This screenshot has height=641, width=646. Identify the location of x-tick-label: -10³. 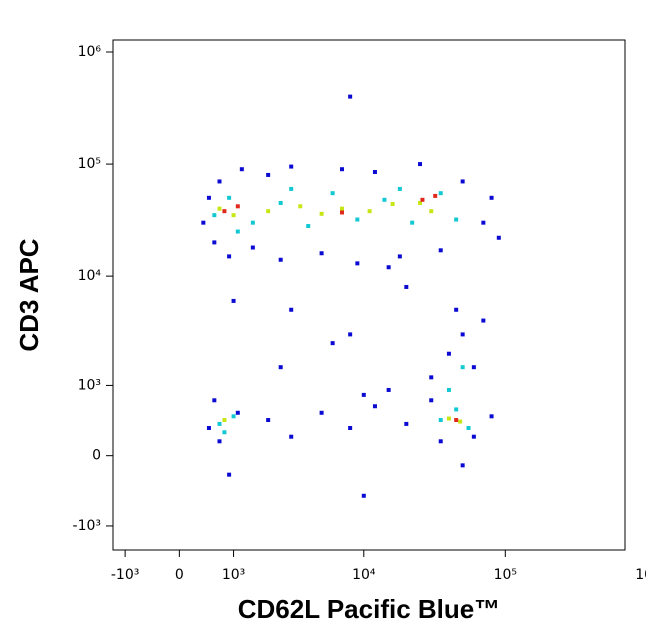
(125, 575).